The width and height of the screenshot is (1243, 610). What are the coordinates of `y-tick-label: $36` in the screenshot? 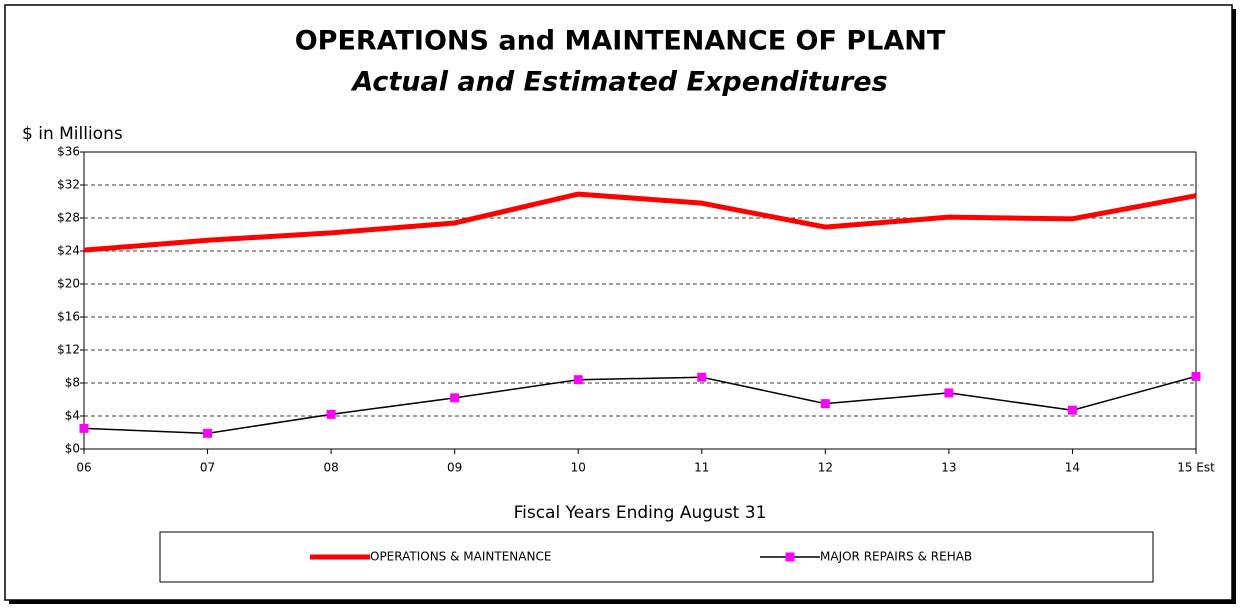 It's located at (68, 152).